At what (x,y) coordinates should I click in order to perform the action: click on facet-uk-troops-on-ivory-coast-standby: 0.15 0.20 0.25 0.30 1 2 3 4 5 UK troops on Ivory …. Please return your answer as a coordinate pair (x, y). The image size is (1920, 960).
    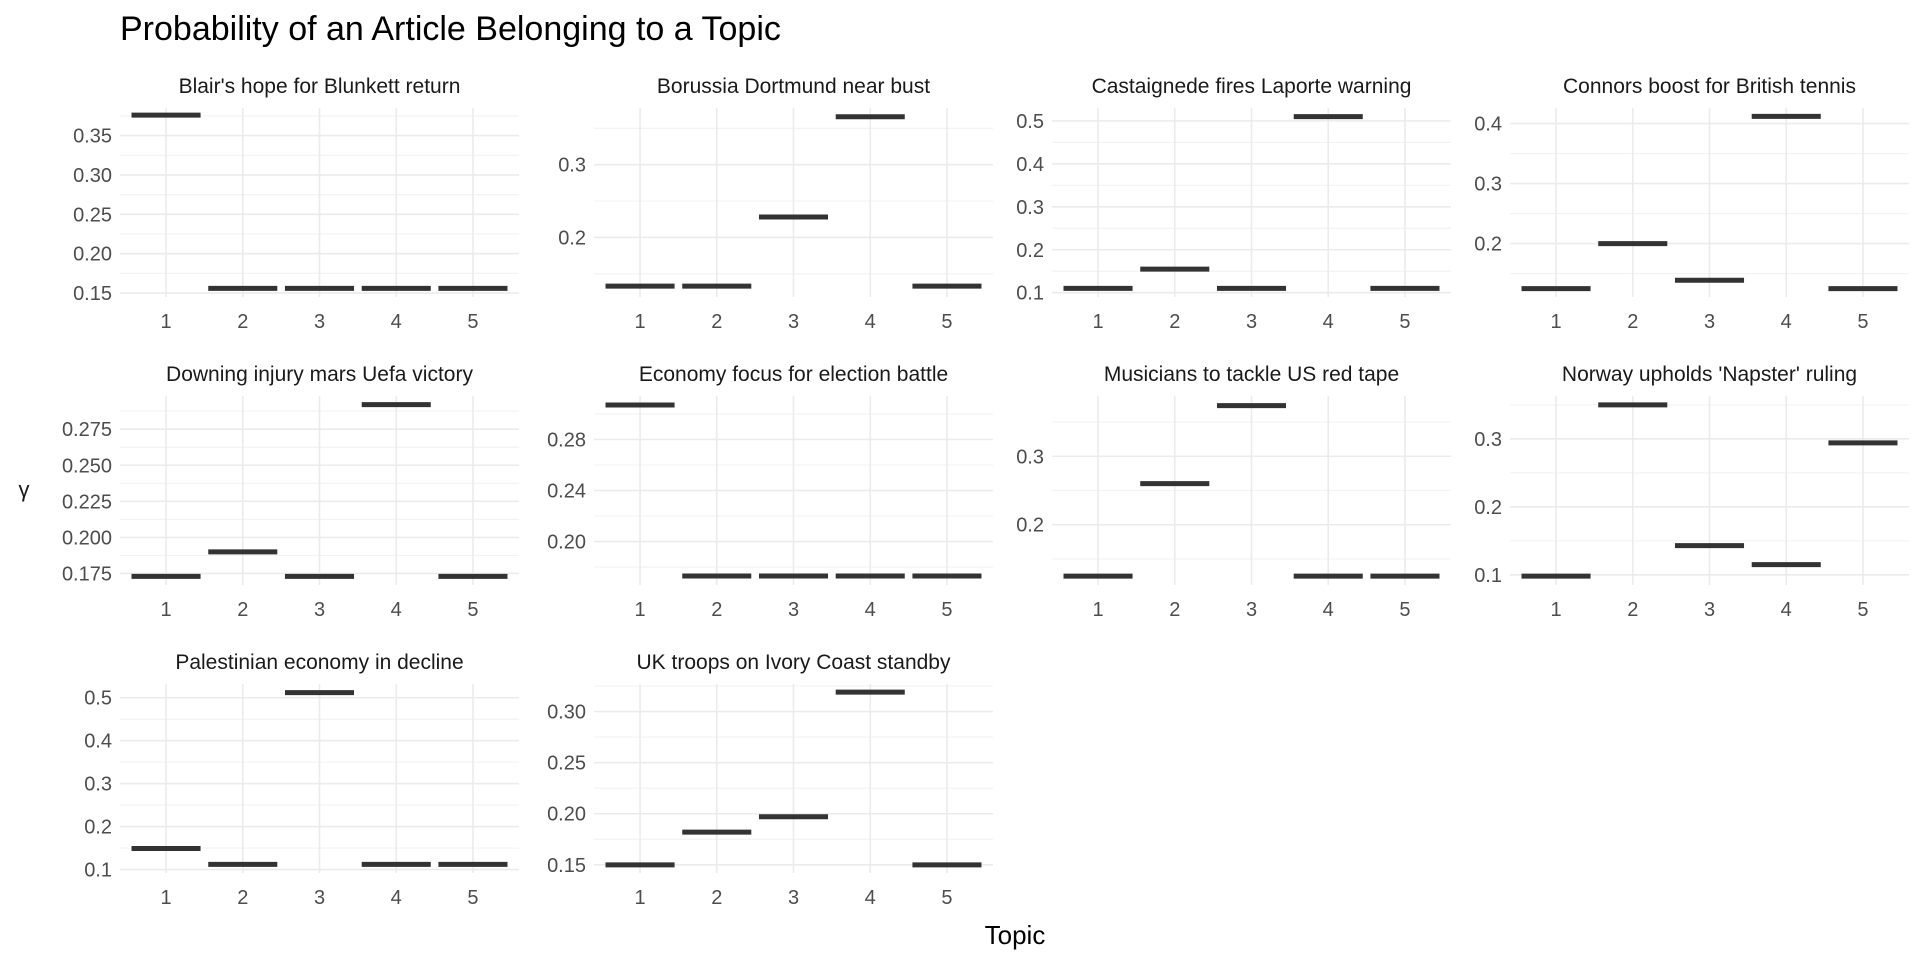
    Looking at the image, I should click on (770, 780).